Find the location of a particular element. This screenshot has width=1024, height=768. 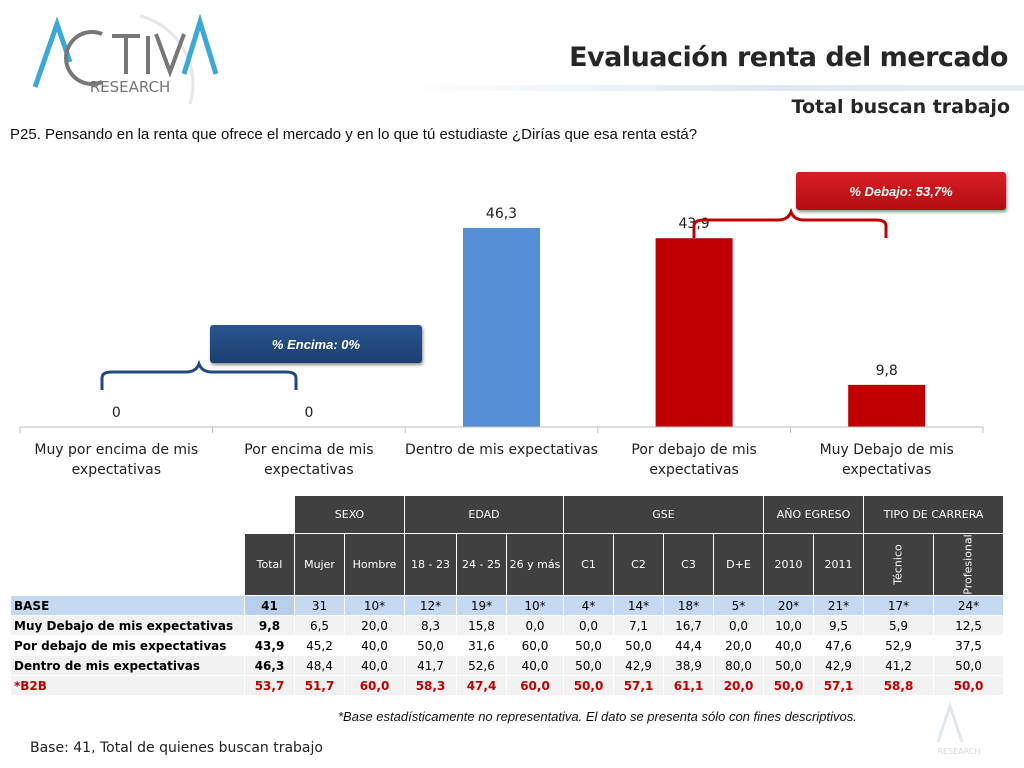

table-cell: 58,8 is located at coordinates (898, 685).